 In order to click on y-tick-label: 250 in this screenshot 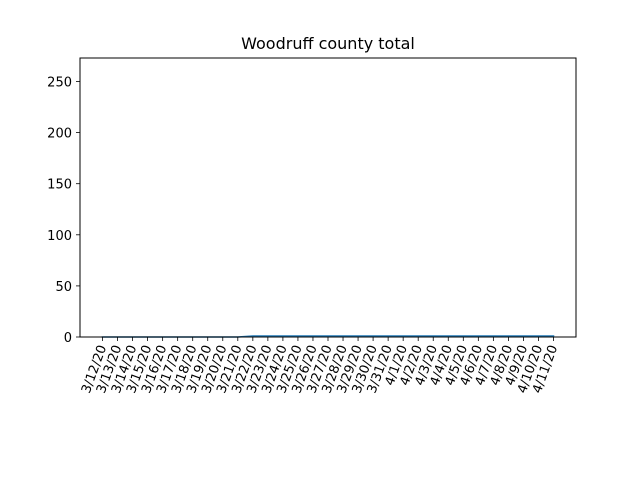, I will do `click(59, 83)`.